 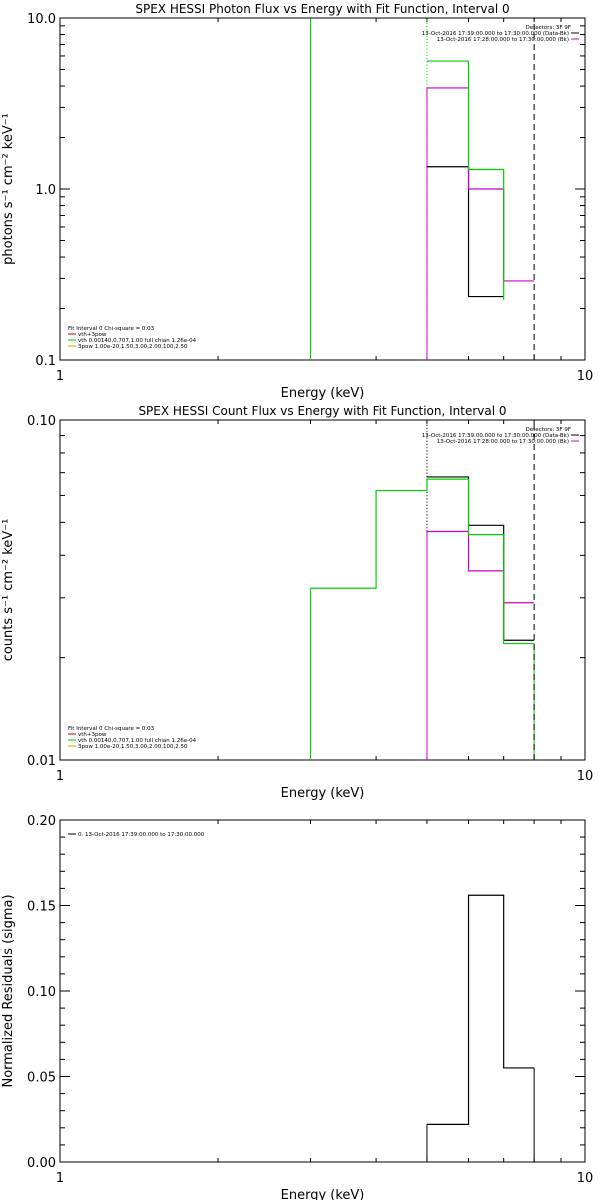 I want to click on y-axis-label: Normalized Residuals (sigma), so click(x=8, y=990).